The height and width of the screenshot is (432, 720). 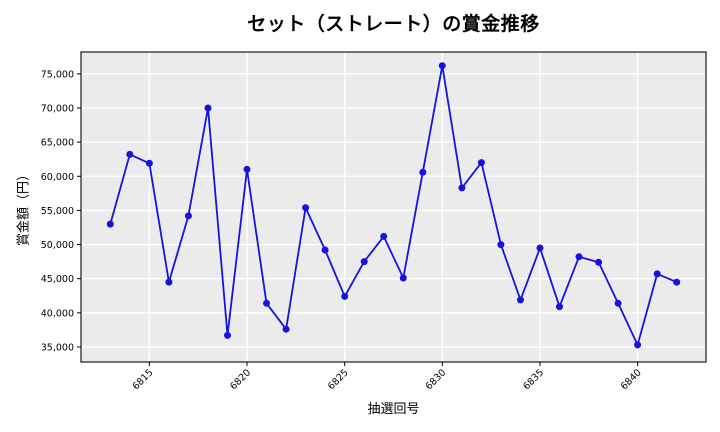 What do you see at coordinates (57, 74) in the screenshot?
I see `y-tick-label: 75,000` at bounding box center [57, 74].